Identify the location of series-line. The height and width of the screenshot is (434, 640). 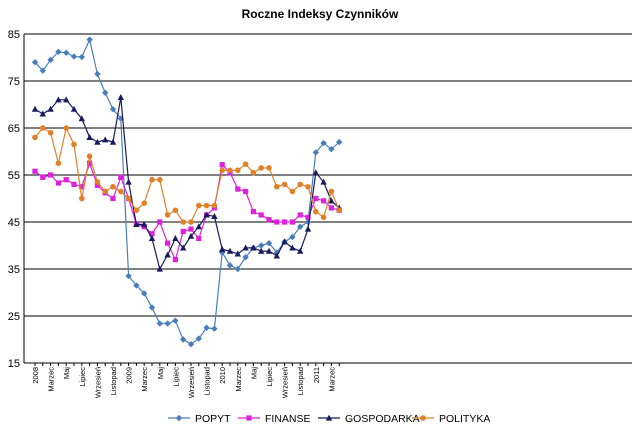
(187, 174).